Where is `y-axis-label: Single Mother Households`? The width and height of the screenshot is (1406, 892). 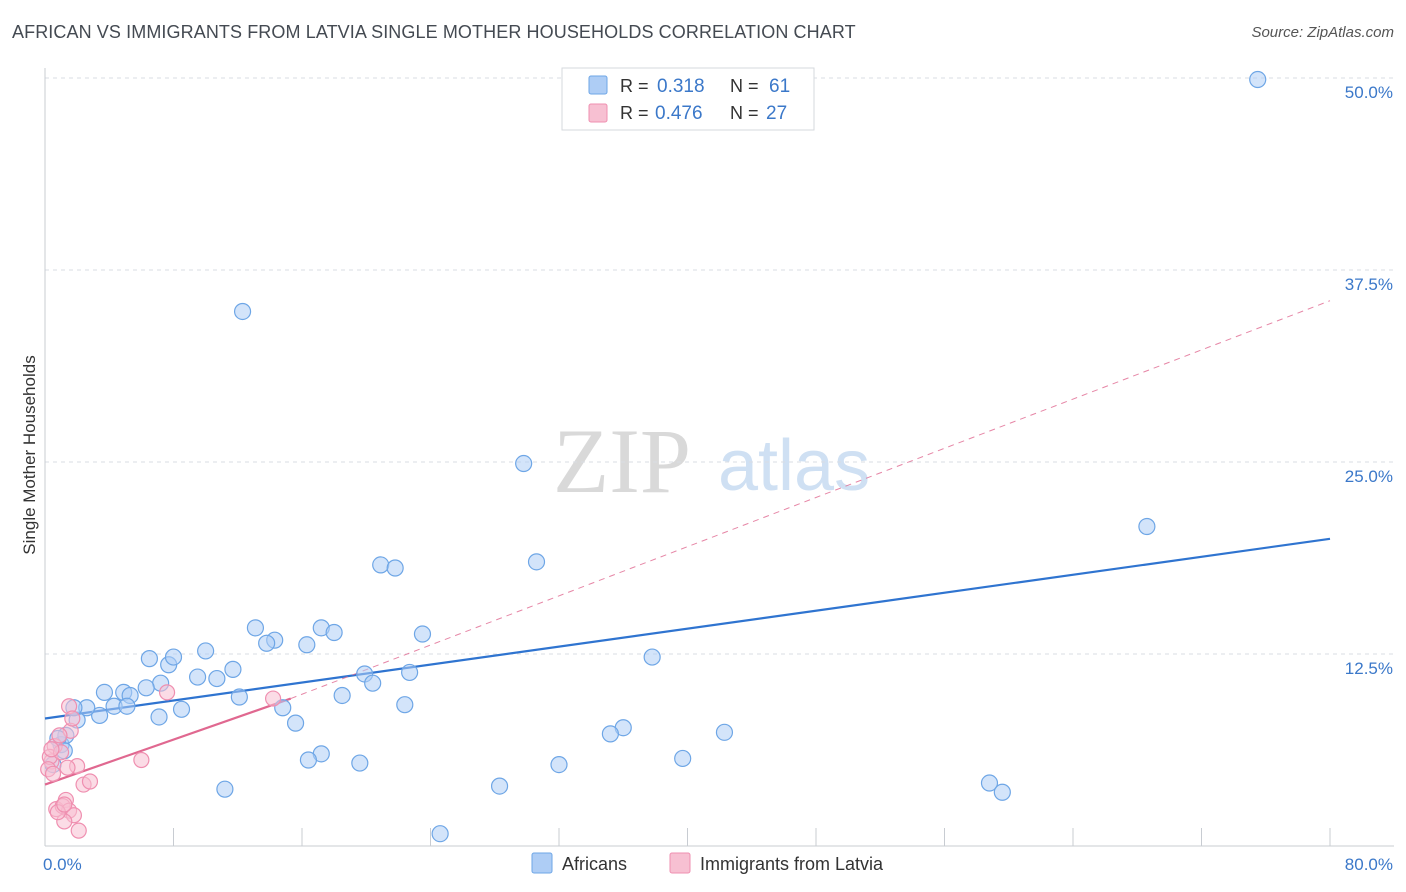
y-axis-label: Single Mother Households is located at coordinates (29, 454).